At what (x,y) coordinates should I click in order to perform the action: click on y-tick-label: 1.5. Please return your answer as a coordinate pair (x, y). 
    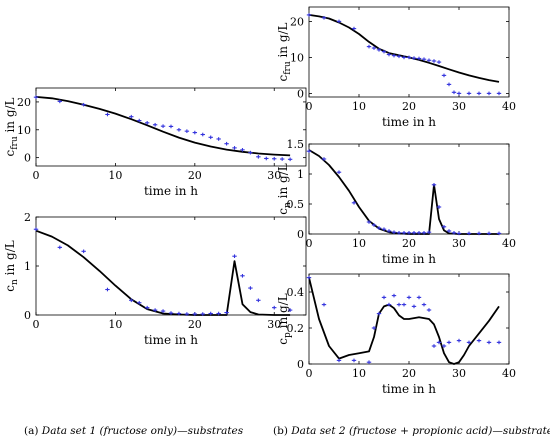
    Looking at the image, I should click on (296, 144).